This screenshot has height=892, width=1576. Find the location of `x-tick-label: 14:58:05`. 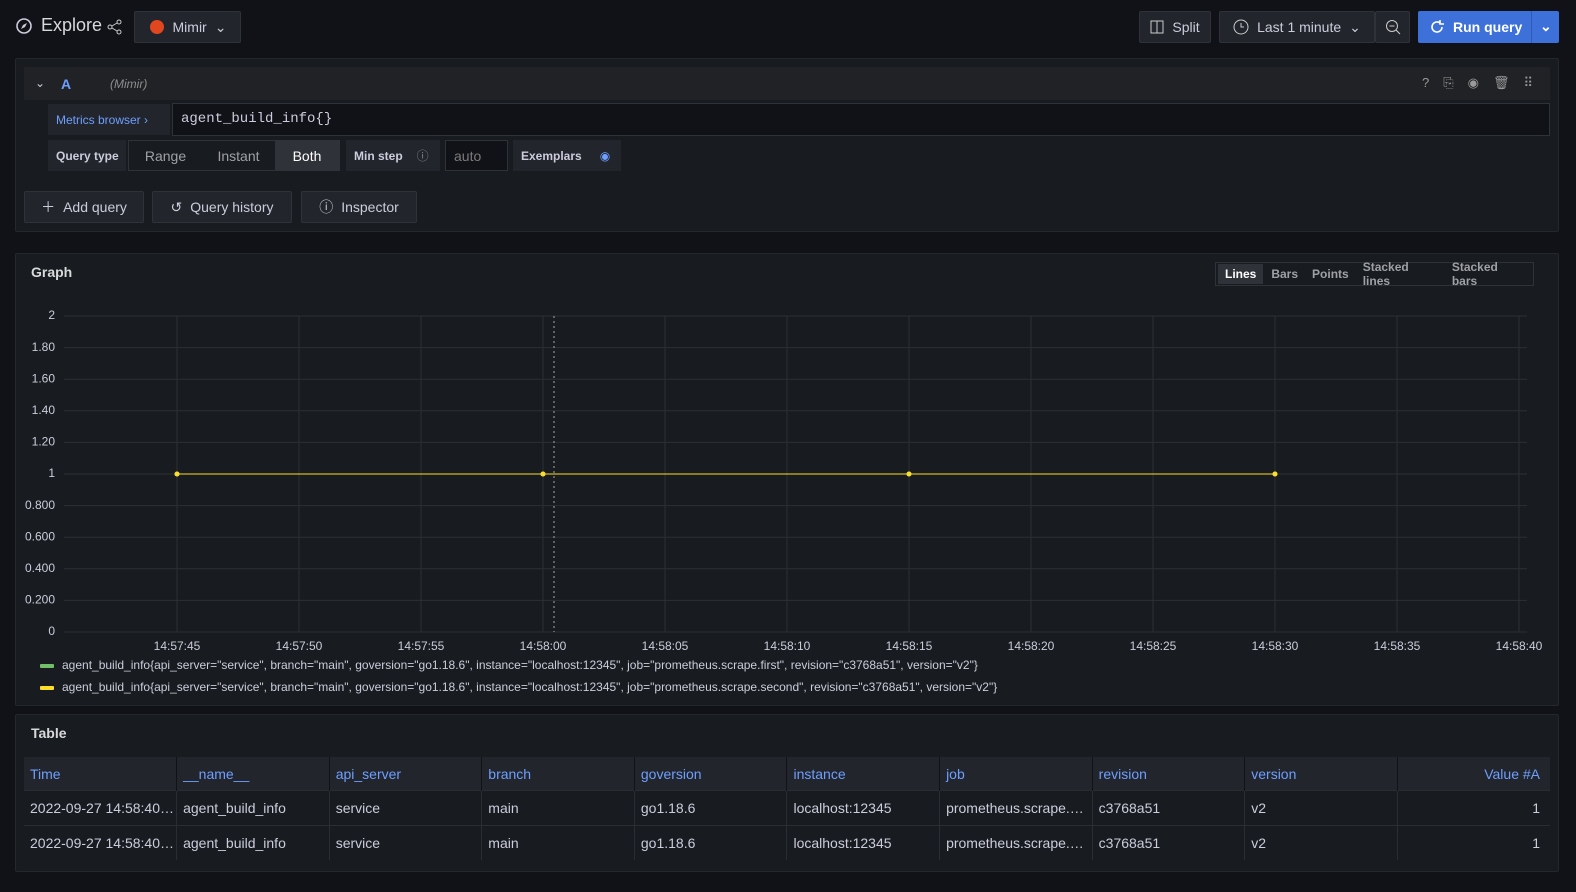

x-tick-label: 14:58:05 is located at coordinates (665, 646).